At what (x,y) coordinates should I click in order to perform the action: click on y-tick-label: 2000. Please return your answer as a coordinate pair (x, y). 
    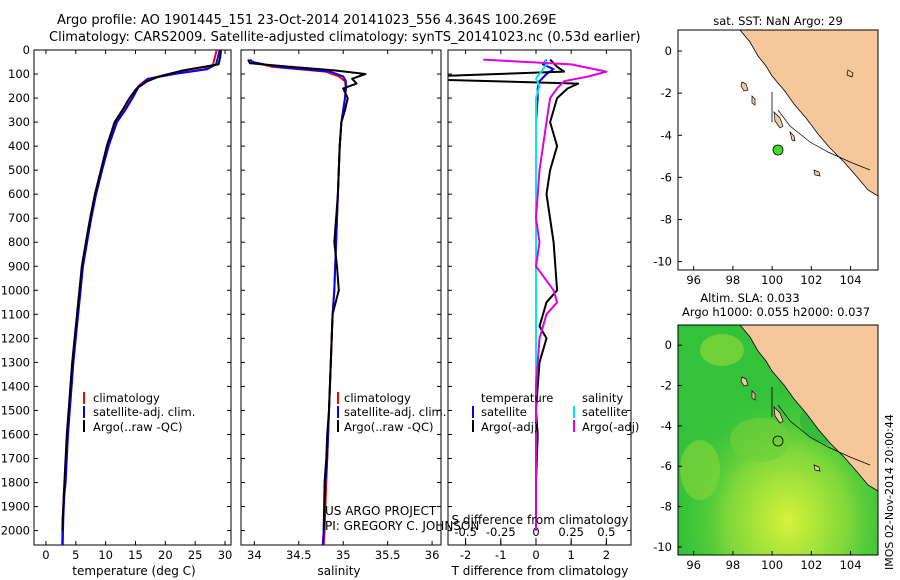
    Looking at the image, I should click on (15, 531).